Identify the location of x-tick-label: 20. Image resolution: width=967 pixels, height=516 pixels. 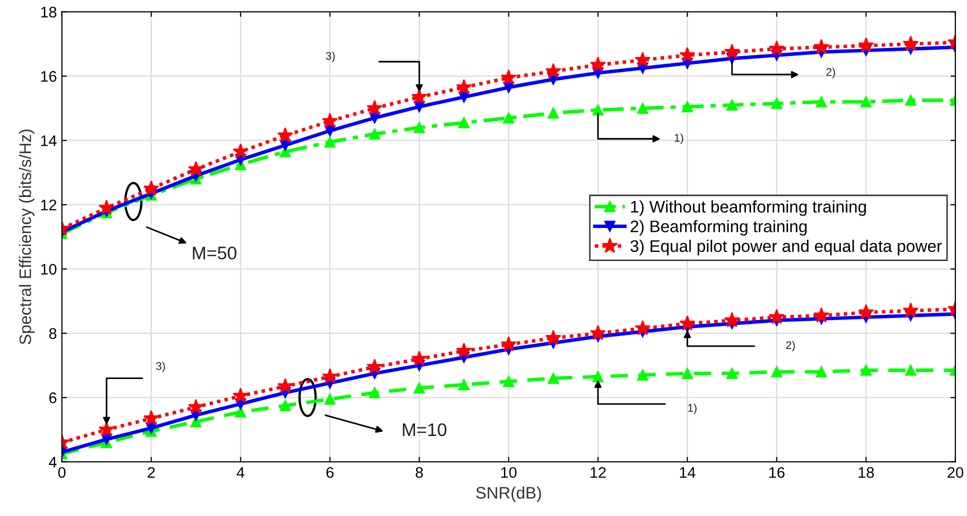
(956, 472).